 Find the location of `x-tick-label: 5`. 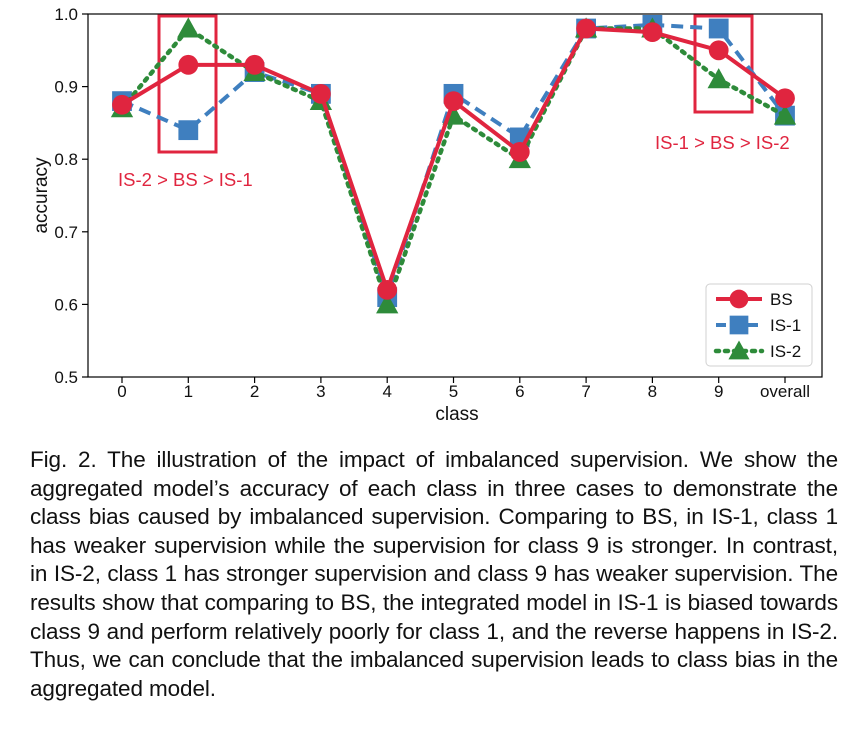

x-tick-label: 5 is located at coordinates (453, 391).